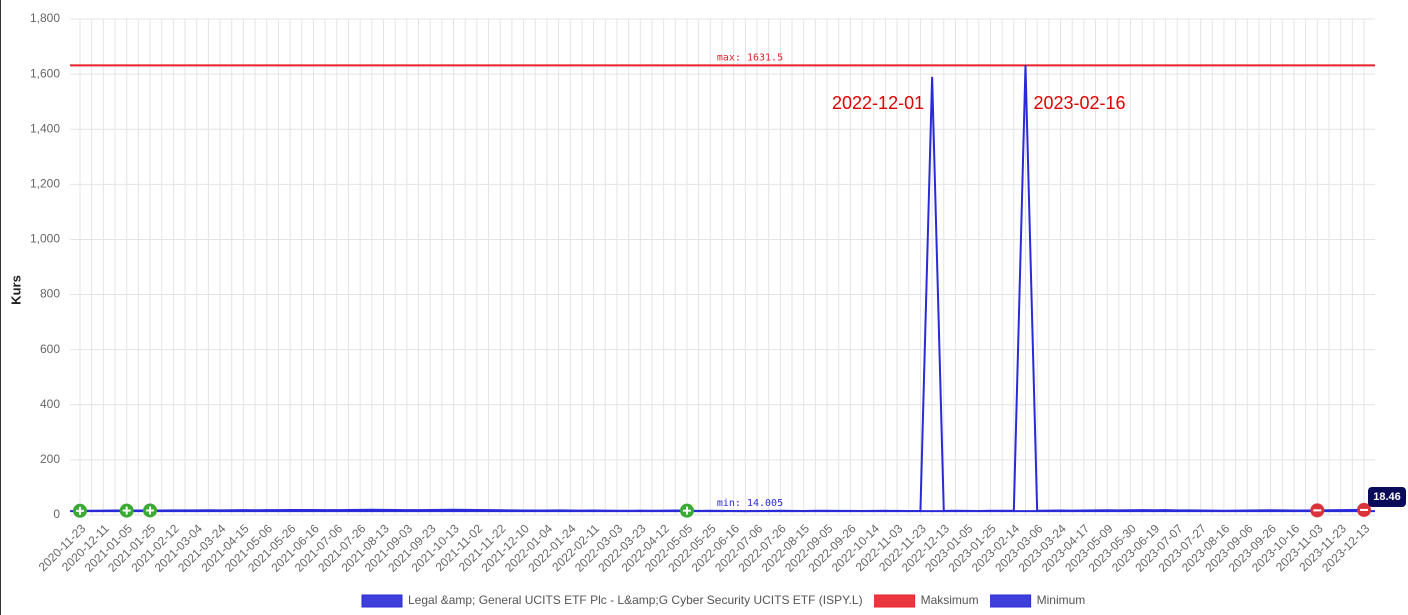 The width and height of the screenshot is (1408, 615). Describe the element at coordinates (1061, 600) in the screenshot. I see `legend-label: Minimum` at that location.